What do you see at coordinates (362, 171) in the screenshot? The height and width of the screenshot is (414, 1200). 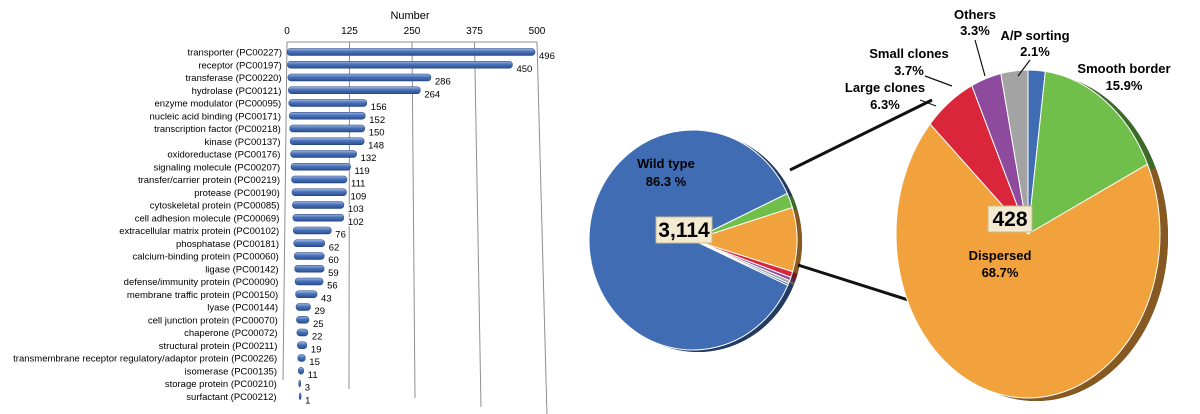 I see `value-label: 119` at bounding box center [362, 171].